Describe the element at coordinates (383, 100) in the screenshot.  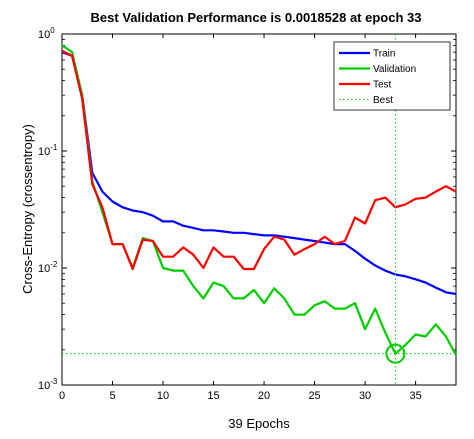
I see `legend-label-best: Best` at that location.